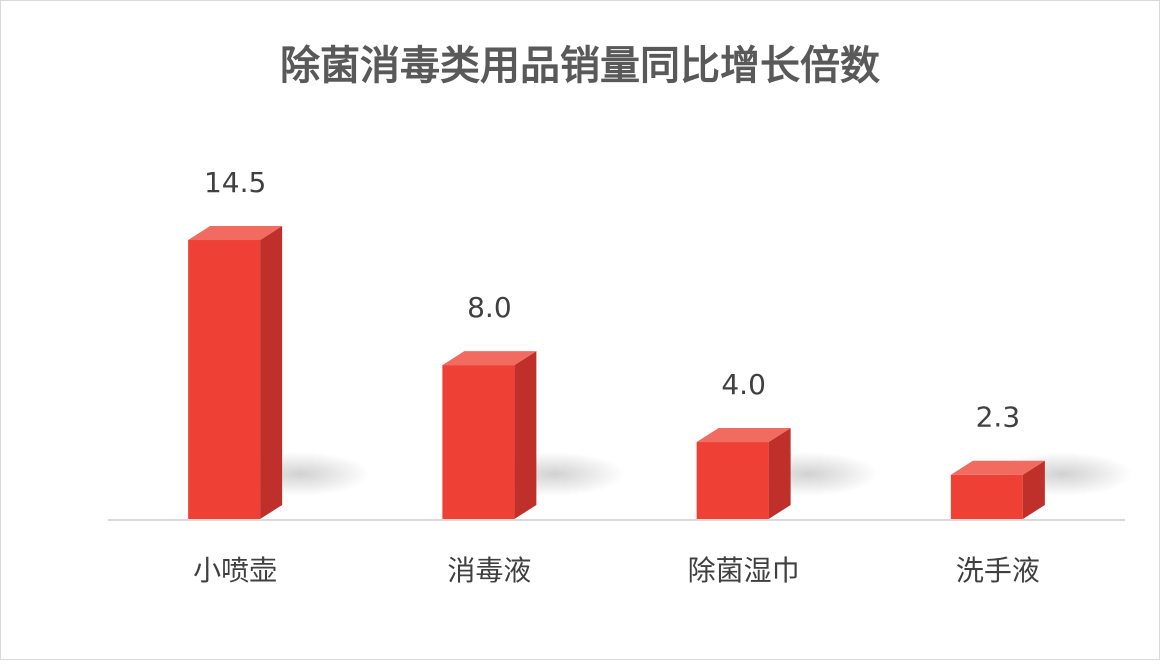 The image size is (1161, 664). What do you see at coordinates (235, 182) in the screenshot?
I see `value-label: 14.5` at bounding box center [235, 182].